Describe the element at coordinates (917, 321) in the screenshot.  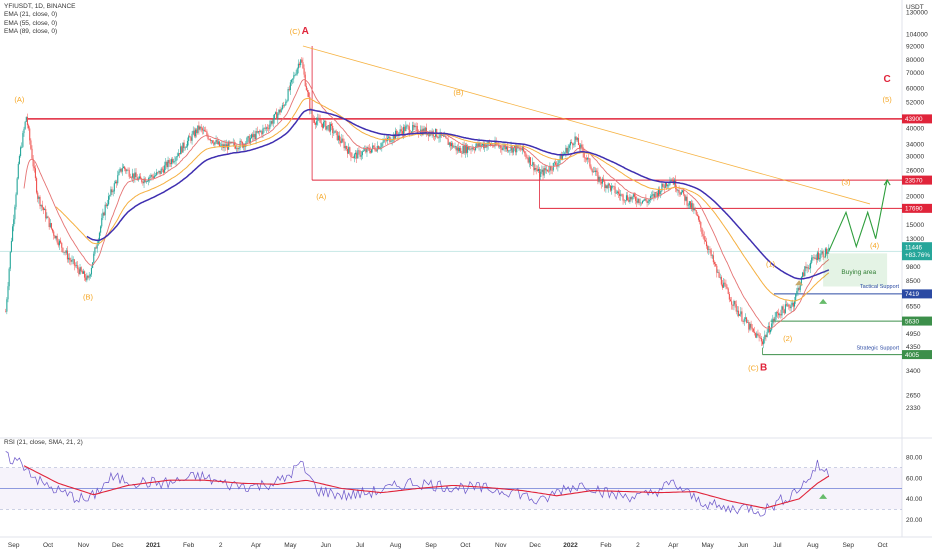
I see `level-price-tag` at that location.